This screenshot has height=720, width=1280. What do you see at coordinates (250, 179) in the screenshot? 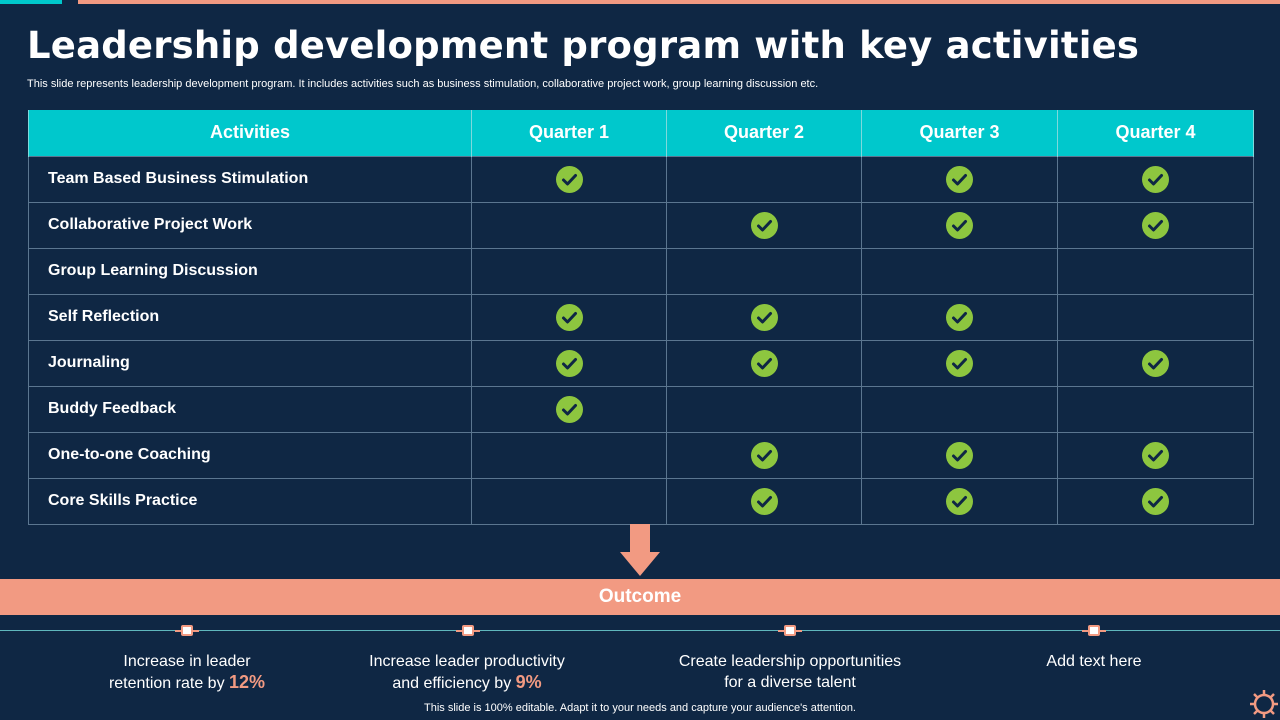
I see `activity-label: Team Based Business Stimulation` at bounding box center [250, 179].